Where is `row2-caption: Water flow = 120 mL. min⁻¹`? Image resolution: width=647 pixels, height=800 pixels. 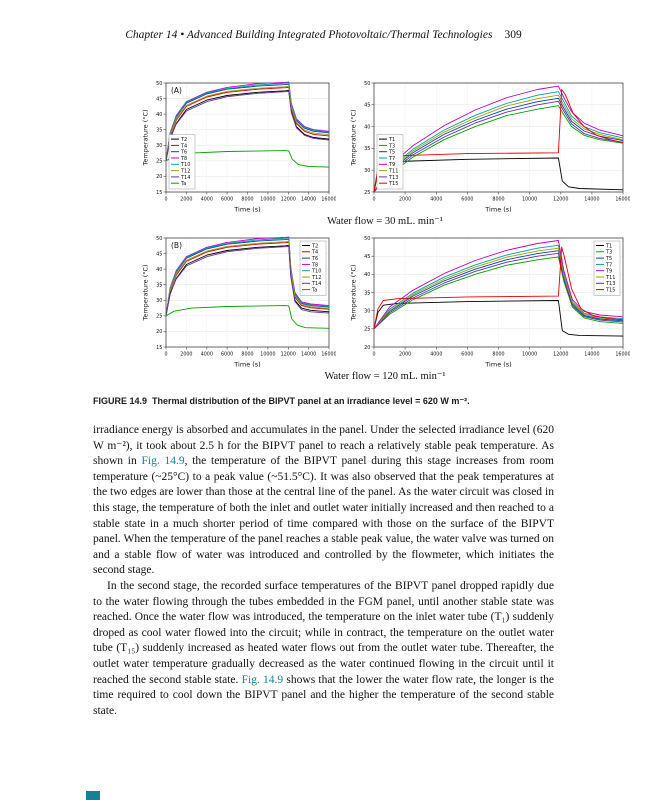 row2-caption: Water flow = 120 mL. min⁻¹ is located at coordinates (385, 376).